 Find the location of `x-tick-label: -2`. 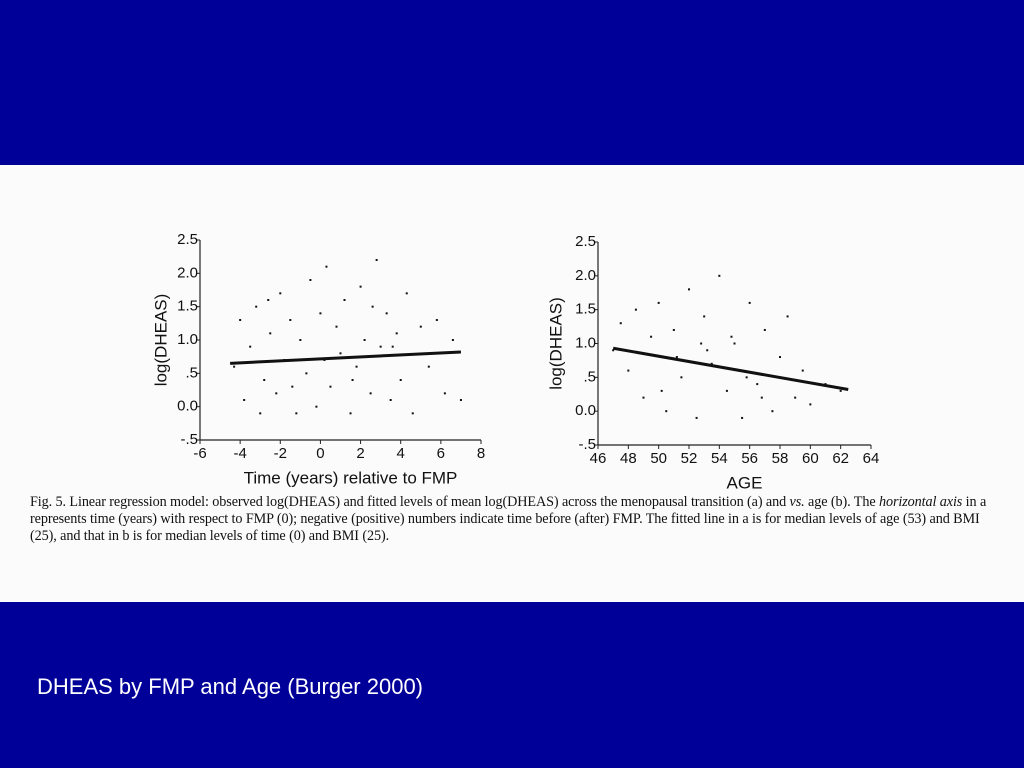

x-tick-label: -2 is located at coordinates (280, 453).